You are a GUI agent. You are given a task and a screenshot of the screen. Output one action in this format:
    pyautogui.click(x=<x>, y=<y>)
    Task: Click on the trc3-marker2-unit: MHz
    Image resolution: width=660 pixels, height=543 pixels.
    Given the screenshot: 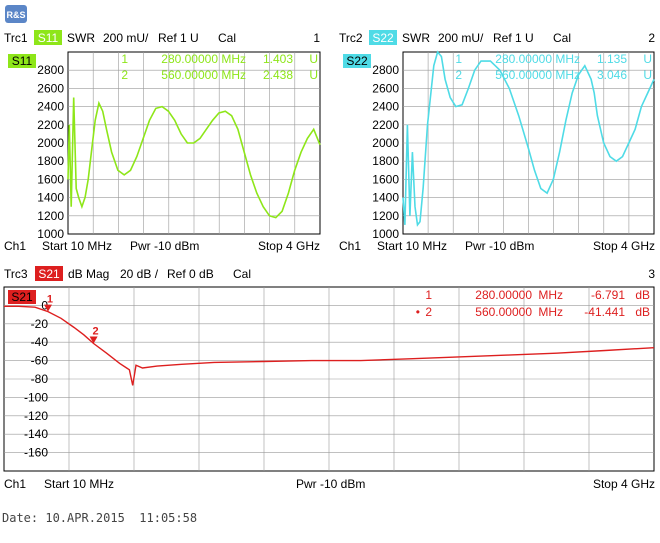 What is the action you would take?
    pyautogui.click(x=550, y=312)
    